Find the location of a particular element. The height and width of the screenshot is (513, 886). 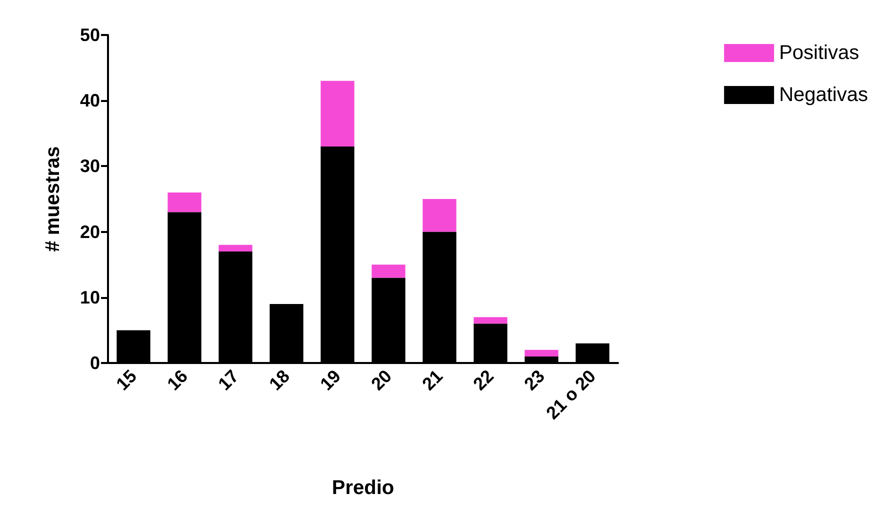

x-tick-label: 19 is located at coordinates (330, 380).